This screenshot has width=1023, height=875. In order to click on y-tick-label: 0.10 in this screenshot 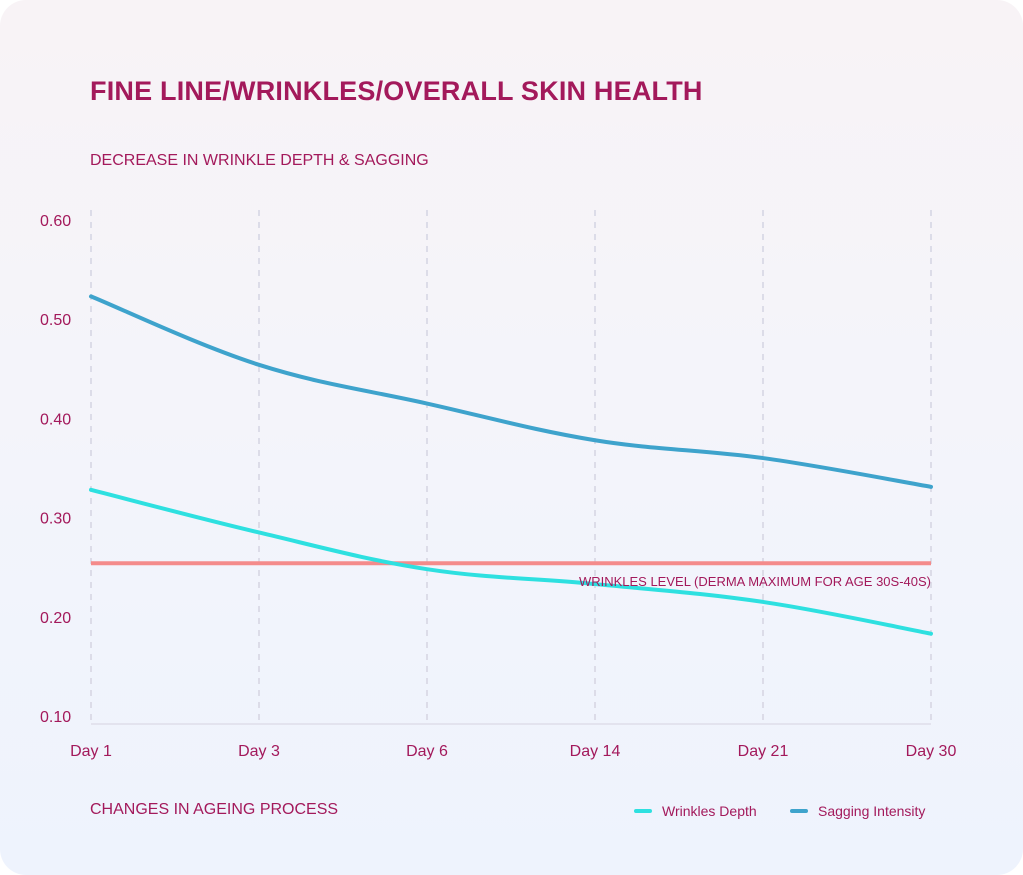, I will do `click(55, 717)`.